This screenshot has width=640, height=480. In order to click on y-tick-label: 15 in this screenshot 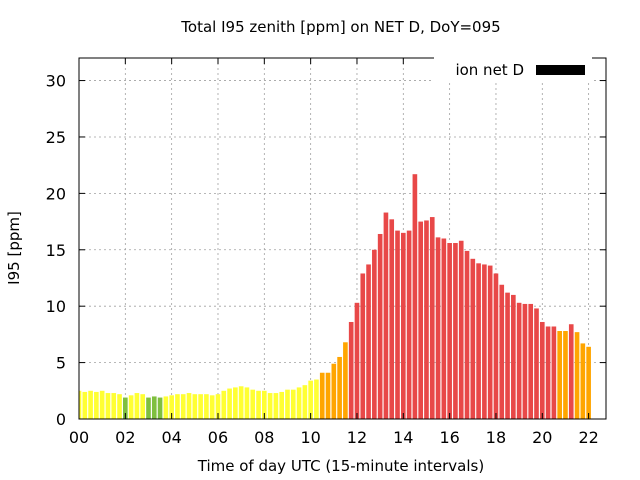, I will do `click(56, 250)`.